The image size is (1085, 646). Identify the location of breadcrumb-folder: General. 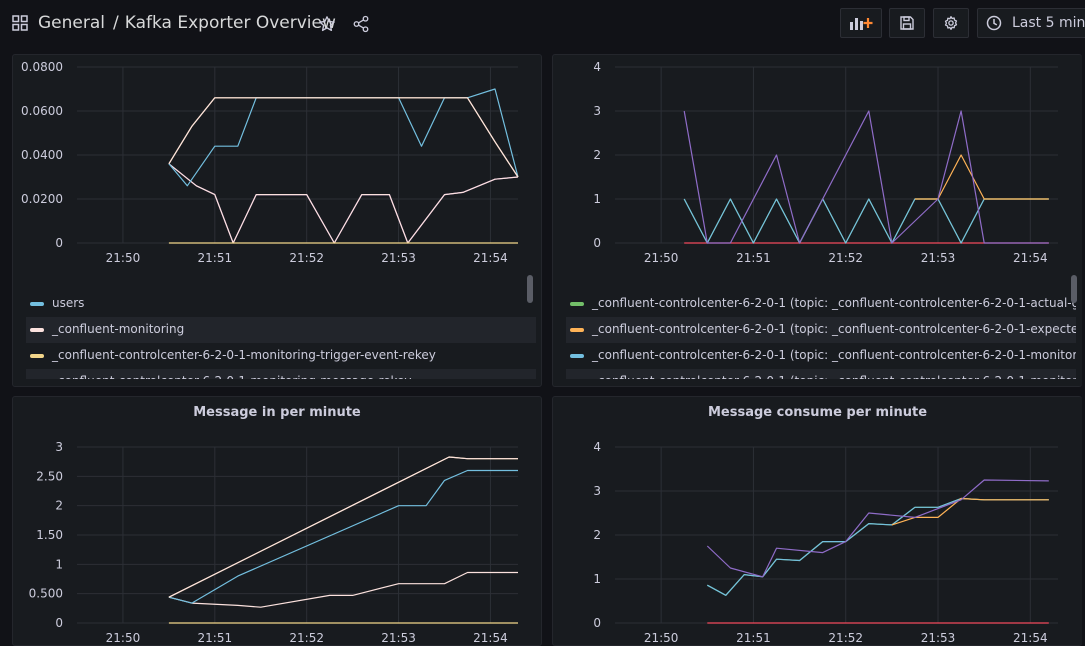
(71, 23).